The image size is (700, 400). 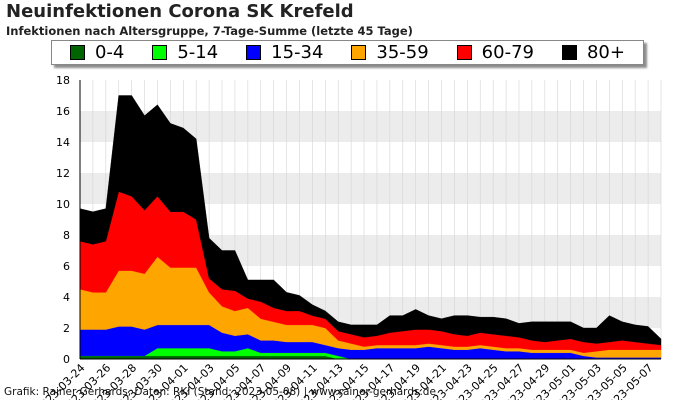 What do you see at coordinates (63, 111) in the screenshot?
I see `y-tick-label: 16` at bounding box center [63, 111].